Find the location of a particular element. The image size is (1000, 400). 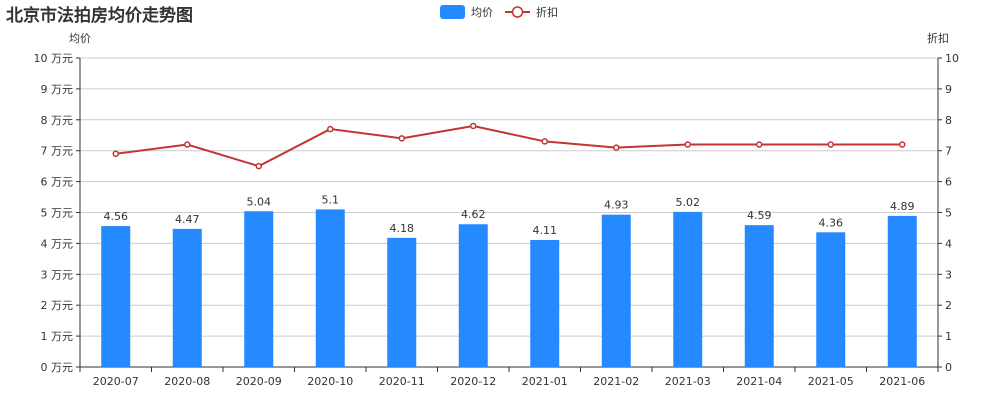

bar-value-label: 4.56 is located at coordinates (116, 216).